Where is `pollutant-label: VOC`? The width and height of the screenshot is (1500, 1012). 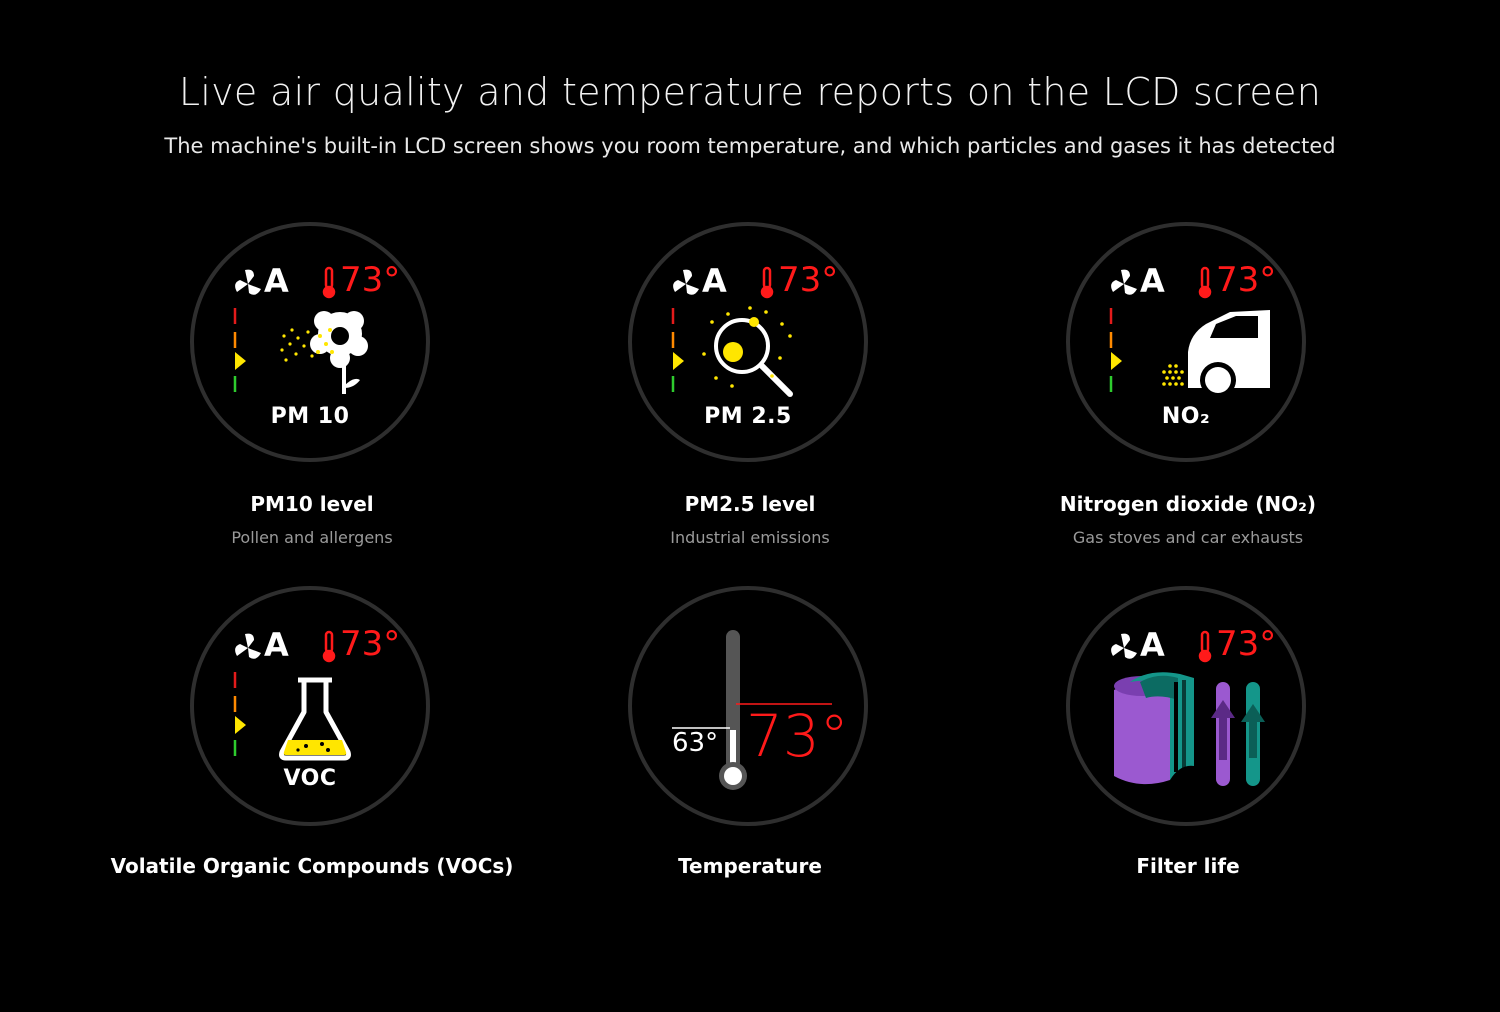
pollutant-label: VOC is located at coordinates (310, 778).